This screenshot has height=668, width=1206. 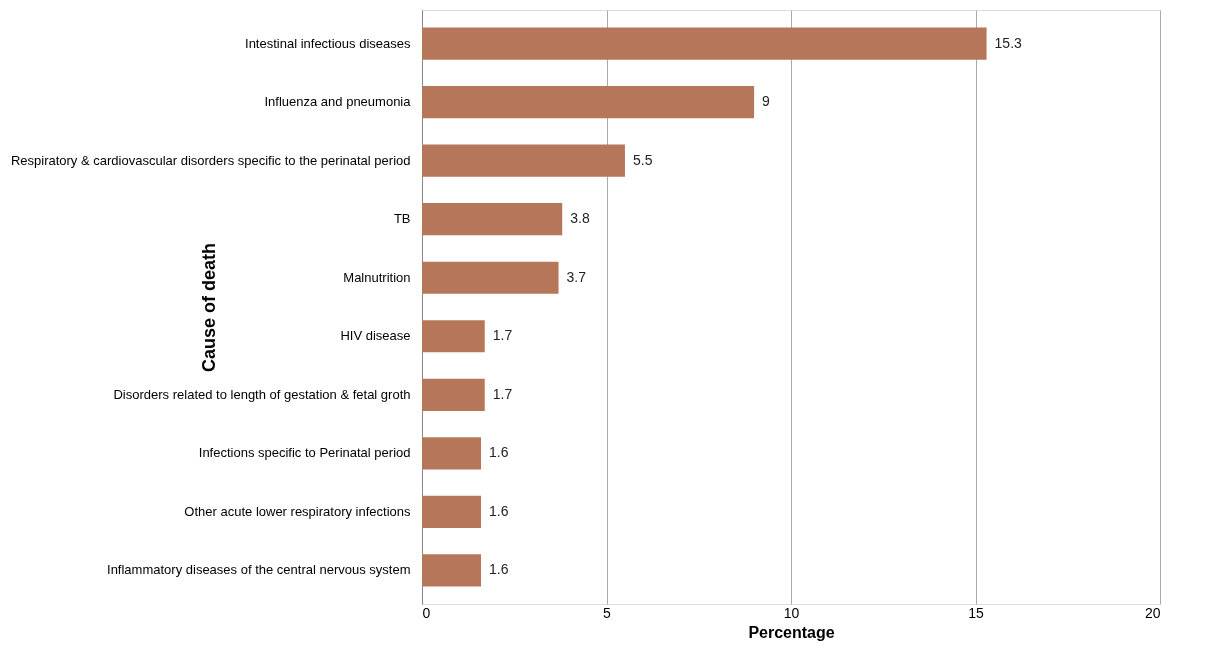 What do you see at coordinates (766, 101) in the screenshot?
I see `data-label: 9` at bounding box center [766, 101].